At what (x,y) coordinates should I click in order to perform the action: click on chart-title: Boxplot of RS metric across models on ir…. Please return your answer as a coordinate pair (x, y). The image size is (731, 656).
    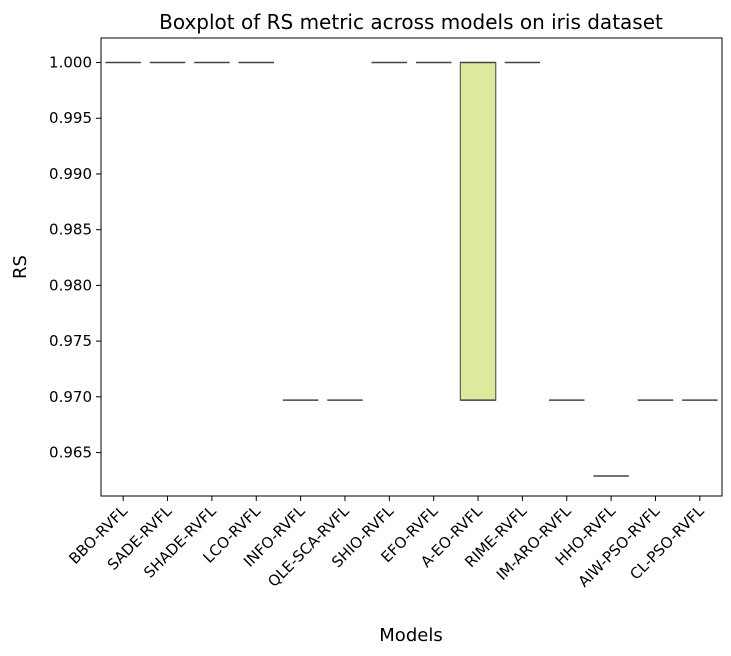
    Looking at the image, I should click on (411, 22).